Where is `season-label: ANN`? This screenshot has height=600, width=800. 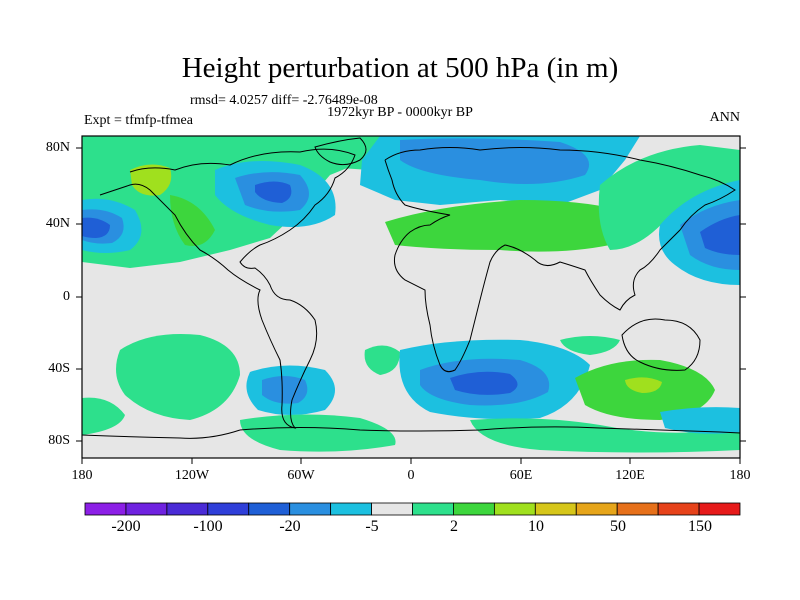 season-label: ANN is located at coordinates (724, 117).